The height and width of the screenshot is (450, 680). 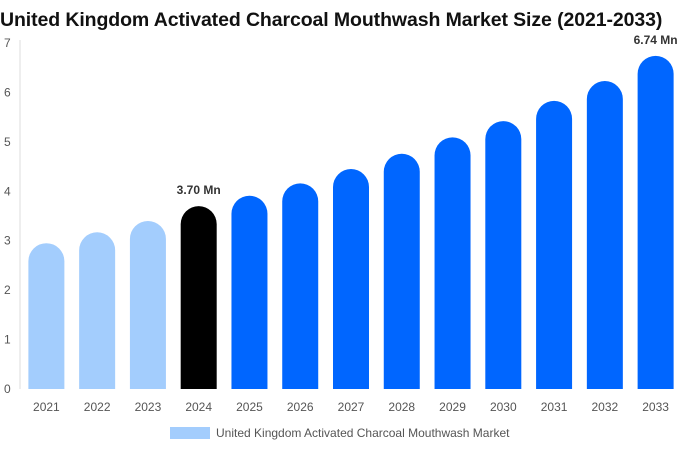 What do you see at coordinates (7, 142) in the screenshot?
I see `y-tick-label: 5` at bounding box center [7, 142].